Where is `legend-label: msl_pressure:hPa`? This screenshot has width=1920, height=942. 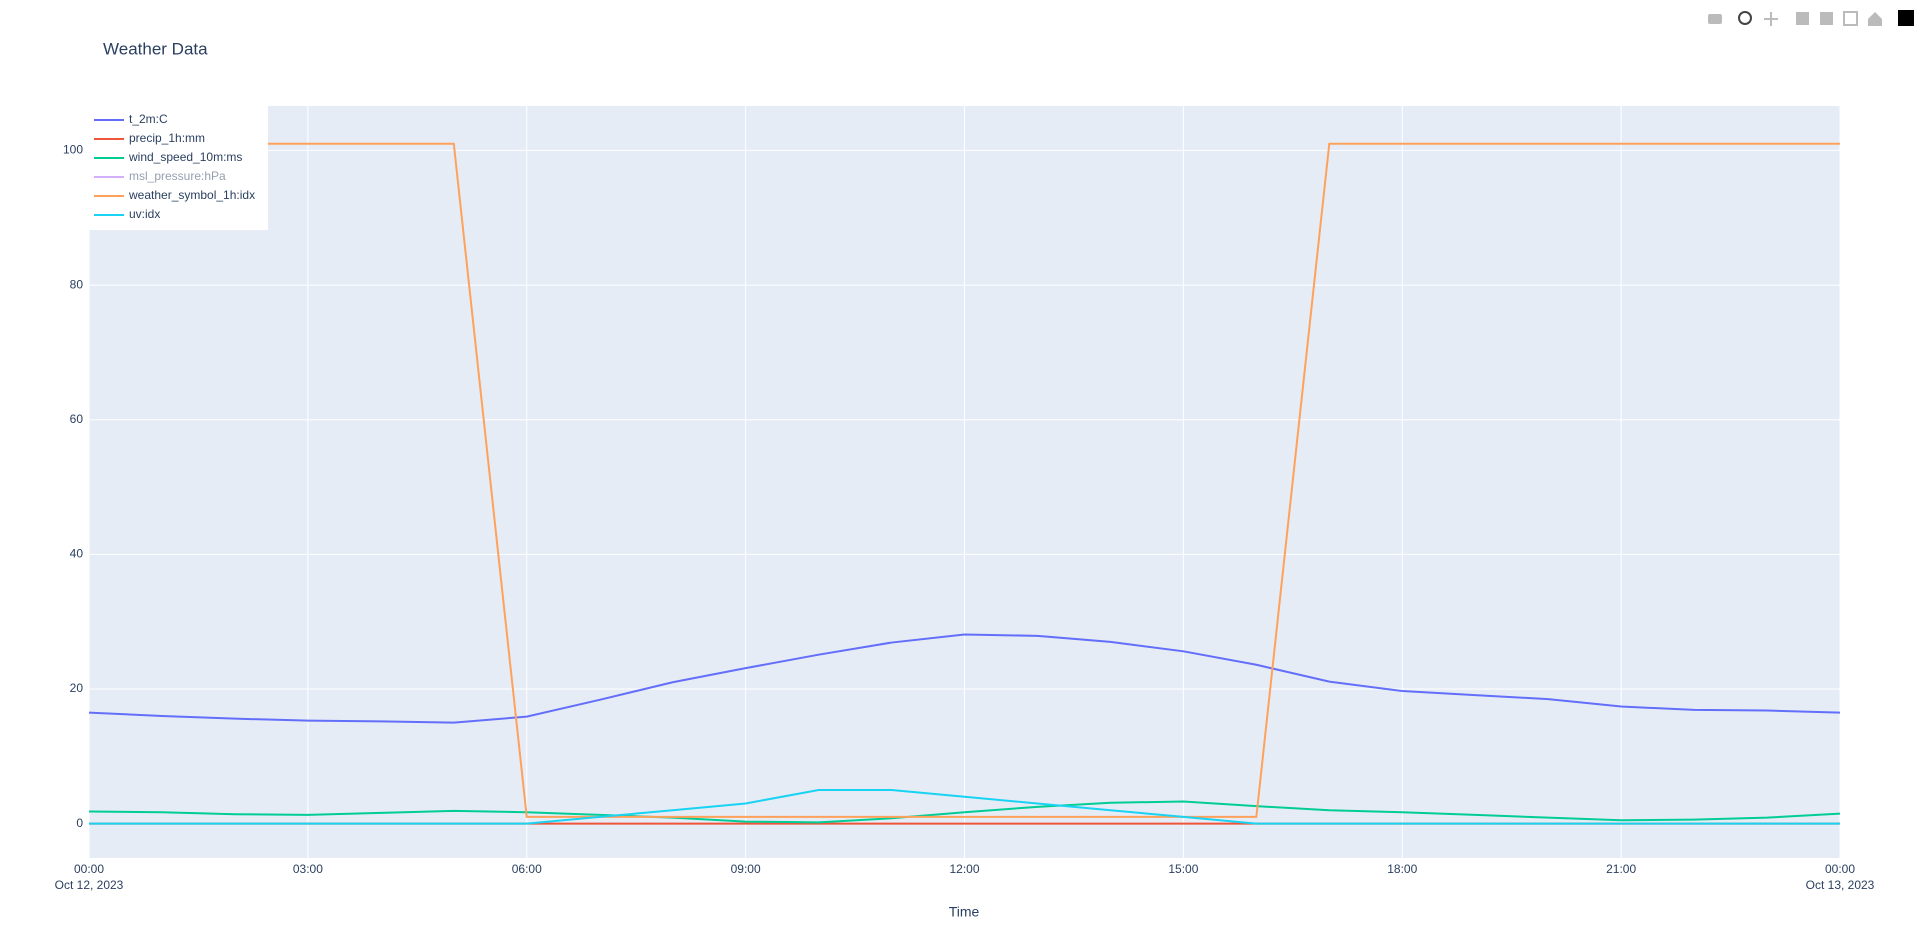 legend-label: msl_pressure:hPa is located at coordinates (177, 176).